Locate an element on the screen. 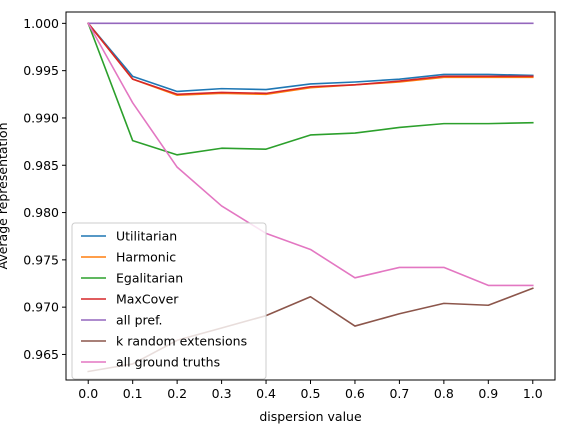 Image resolution: width=571 pixels, height=428 pixels. y-tick-label: 1.000 is located at coordinates (41, 23).